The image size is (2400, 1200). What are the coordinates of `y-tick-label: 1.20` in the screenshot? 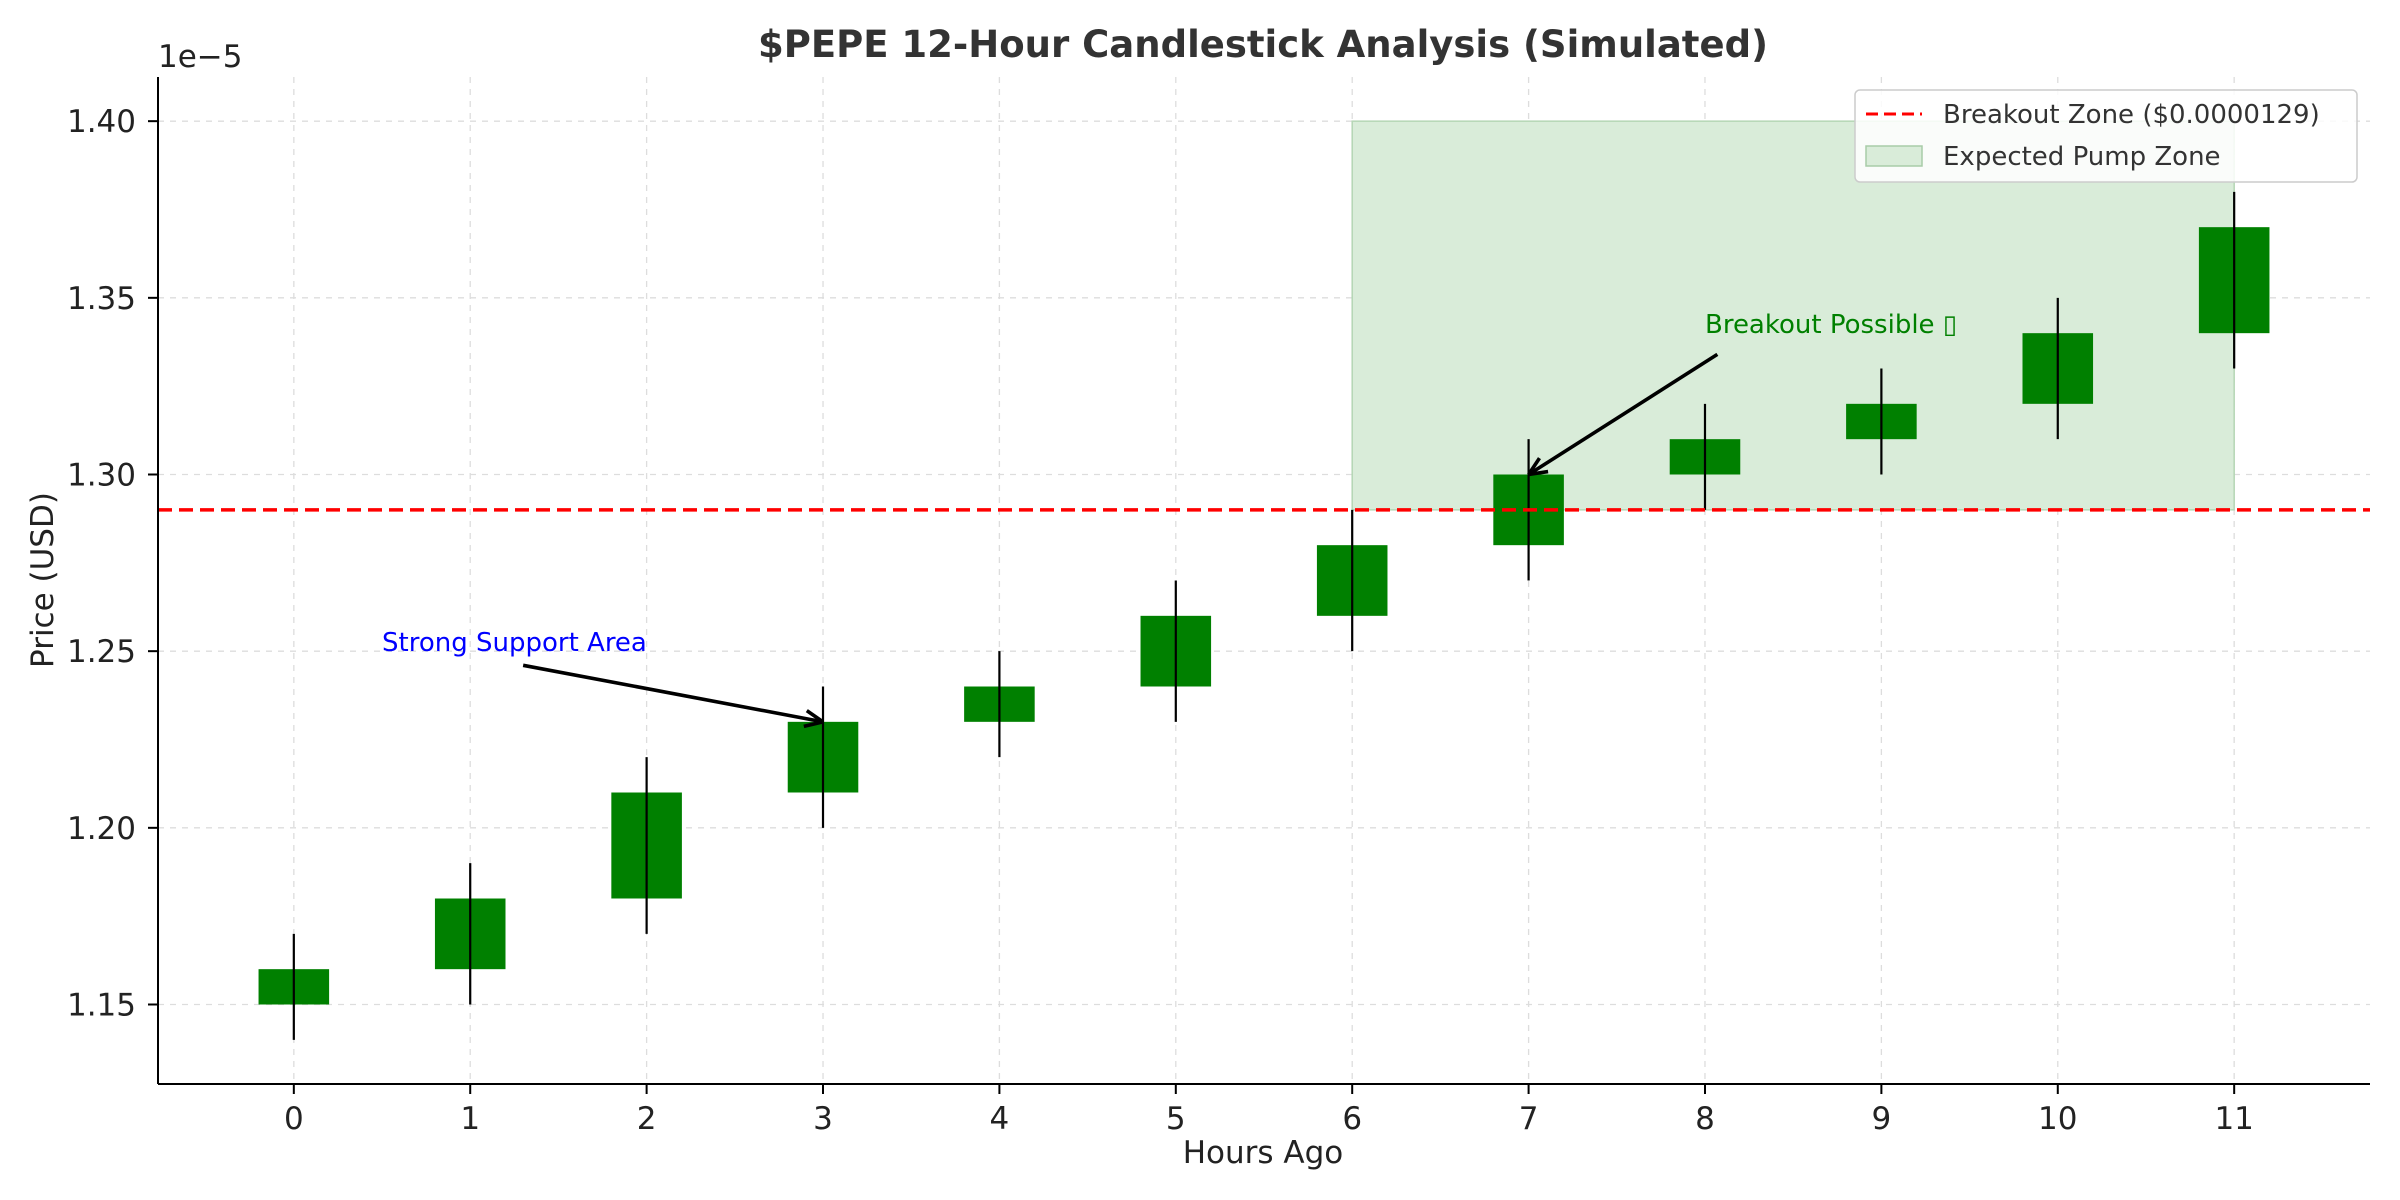 It's located at (101, 829).